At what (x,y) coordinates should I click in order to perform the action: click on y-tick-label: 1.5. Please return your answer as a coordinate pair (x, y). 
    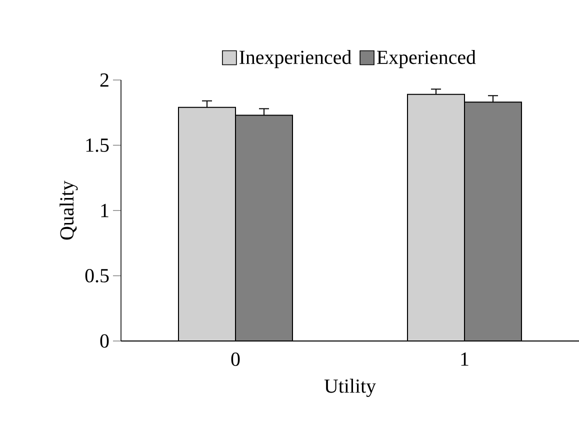
    Looking at the image, I should click on (97, 145).